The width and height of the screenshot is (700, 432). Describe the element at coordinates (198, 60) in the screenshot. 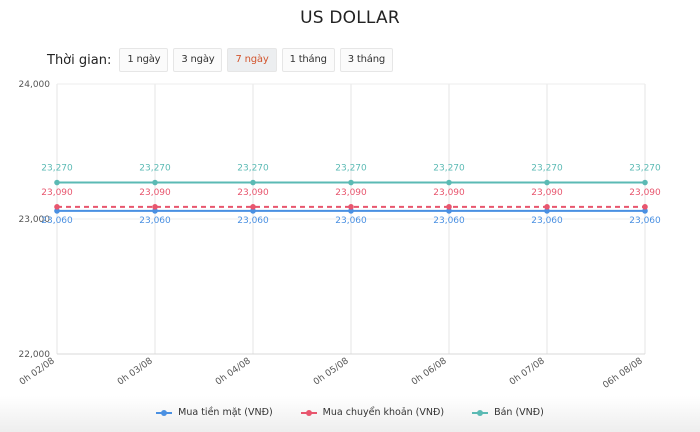

I see `period-button-3-days: 3 ngày` at that location.